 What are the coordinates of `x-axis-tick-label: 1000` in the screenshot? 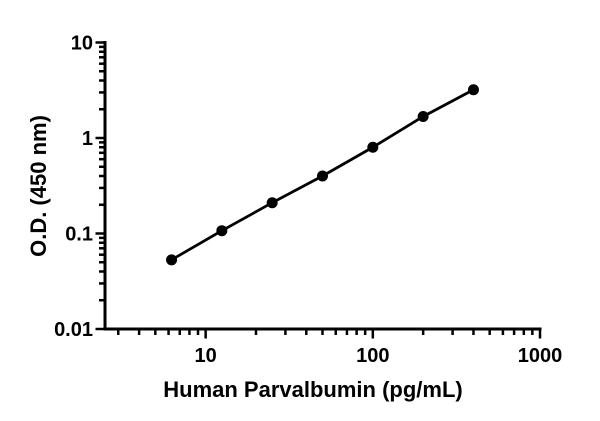 It's located at (540, 356).